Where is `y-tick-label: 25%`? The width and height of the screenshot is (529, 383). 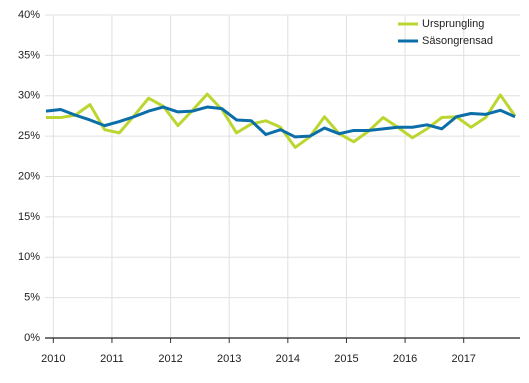 y-tick-label: 25% is located at coordinates (29, 136).